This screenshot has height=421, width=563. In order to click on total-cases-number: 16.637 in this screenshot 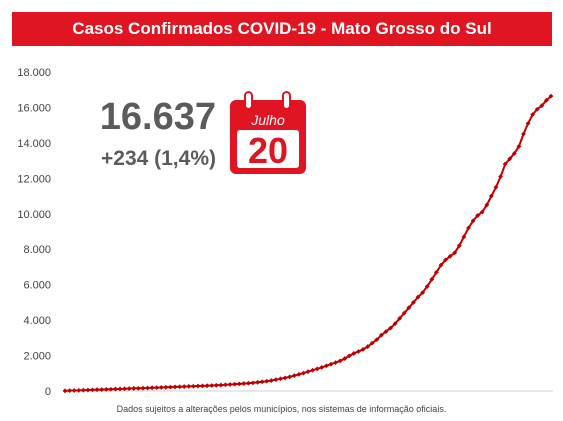, I will do `click(158, 117)`.